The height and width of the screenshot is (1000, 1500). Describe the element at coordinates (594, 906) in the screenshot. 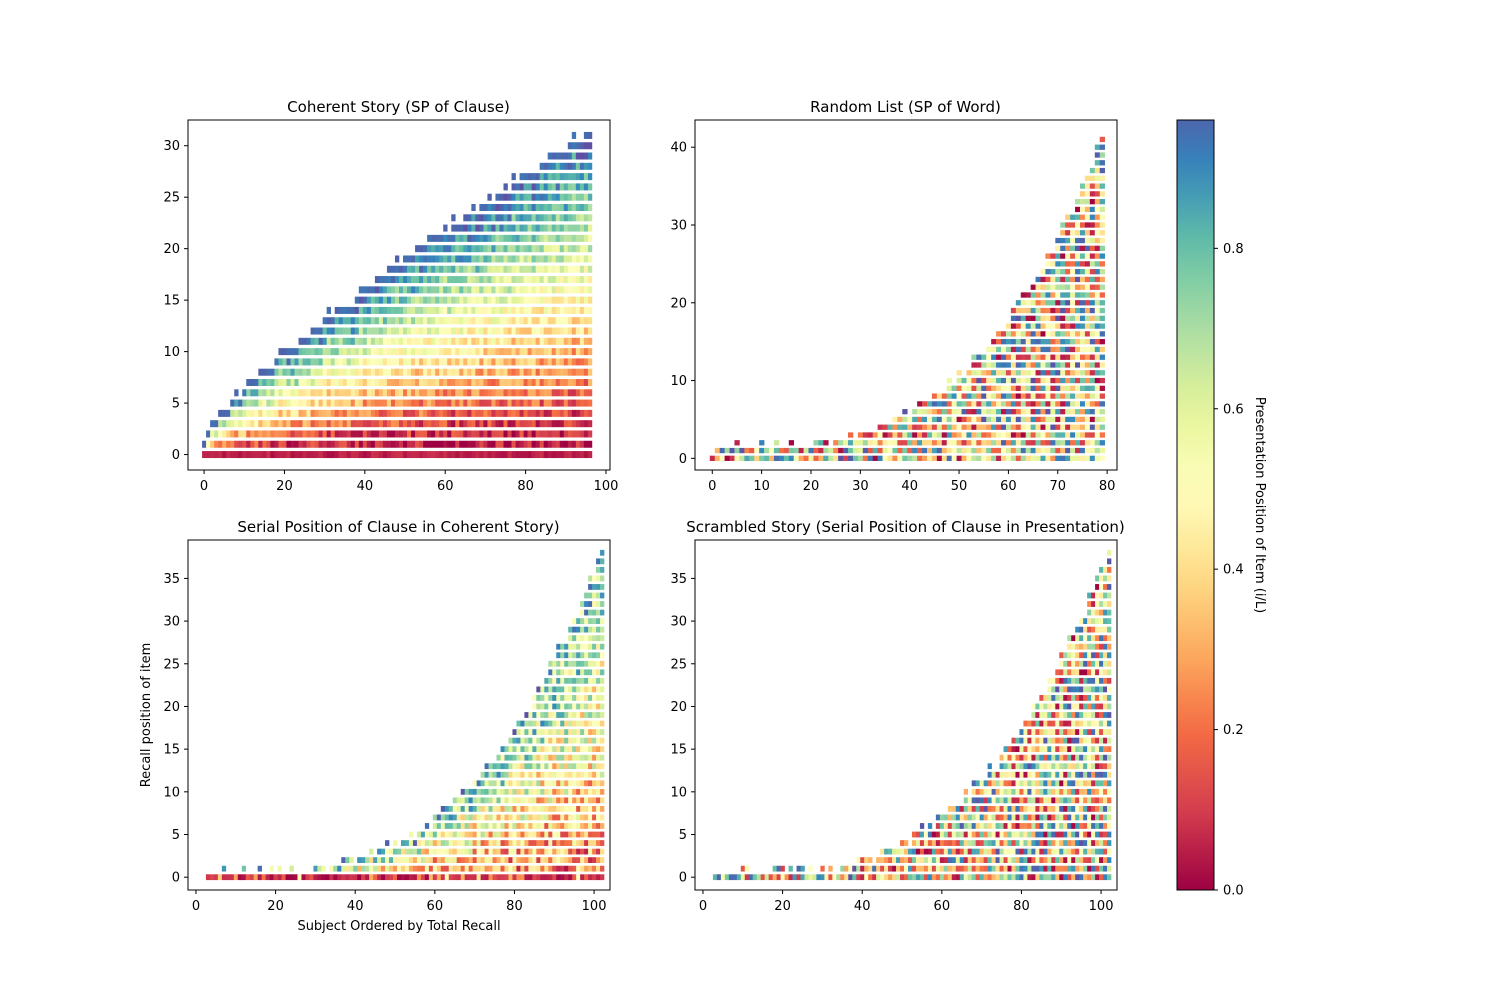

I see `x-tick-label: 100` at that location.